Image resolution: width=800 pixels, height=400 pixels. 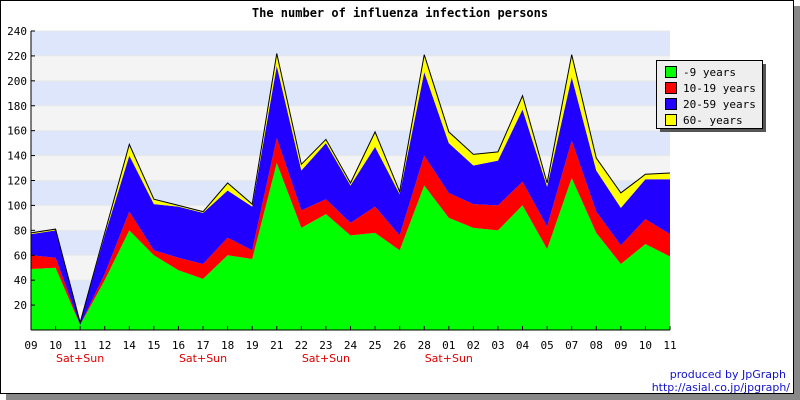 I want to click on weekend-labels: Sat+Sun Sat+Sun Sat+Sun Sat+Sun, so click(x=264, y=358).